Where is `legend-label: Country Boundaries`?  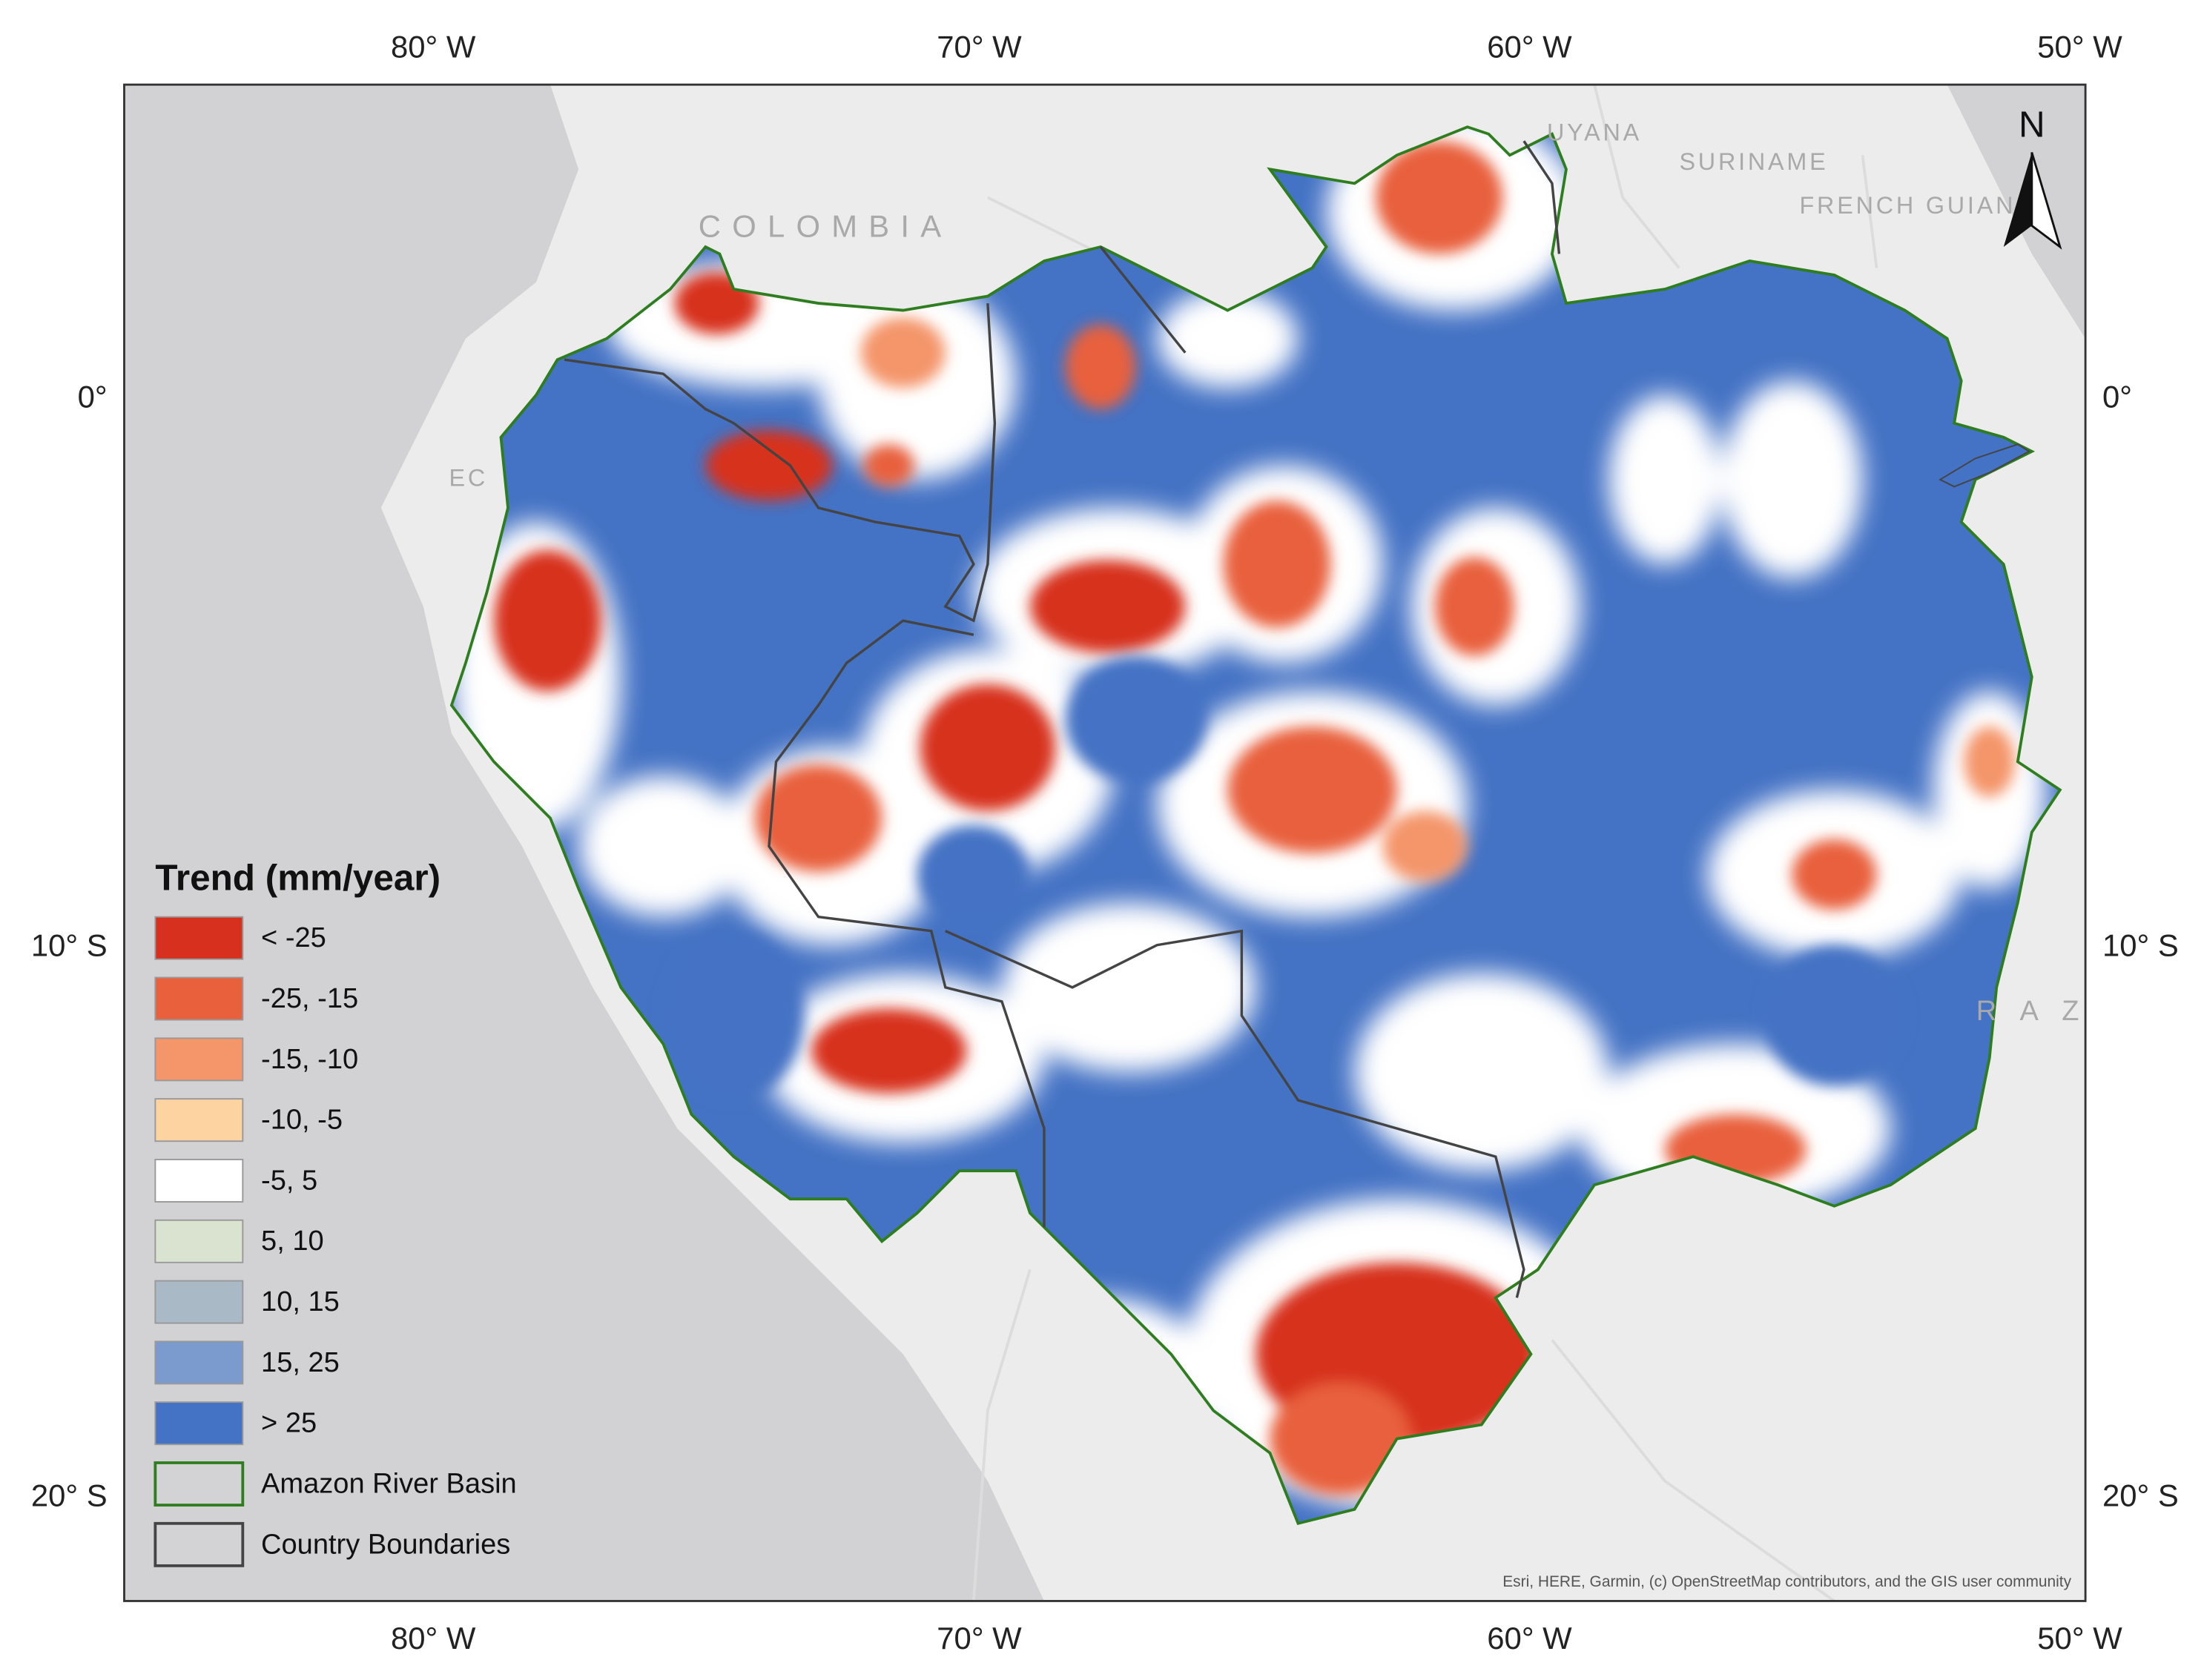 legend-label: Country Boundaries is located at coordinates (385, 1544).